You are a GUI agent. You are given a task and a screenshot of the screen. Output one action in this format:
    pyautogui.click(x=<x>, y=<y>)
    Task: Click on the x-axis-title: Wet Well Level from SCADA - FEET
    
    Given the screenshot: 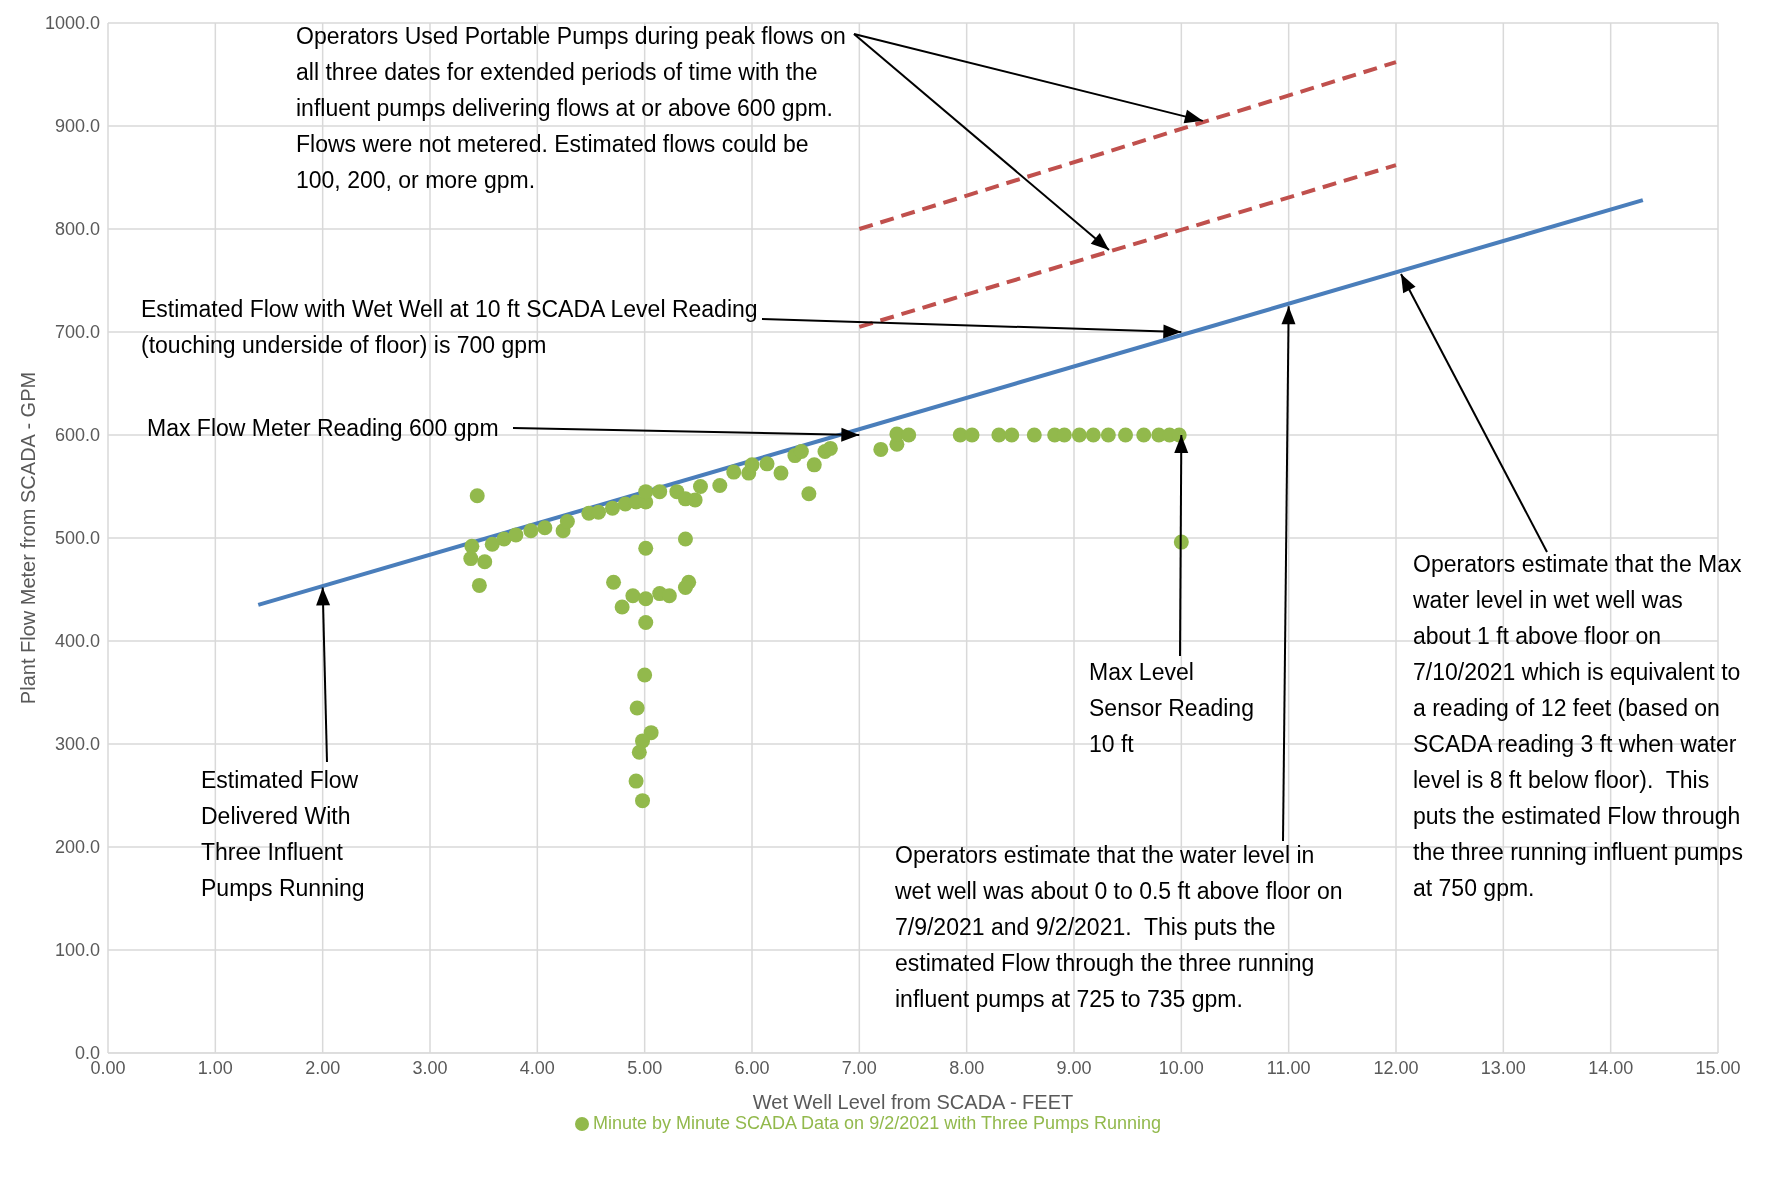 What is the action you would take?
    pyautogui.click(x=913, y=1102)
    